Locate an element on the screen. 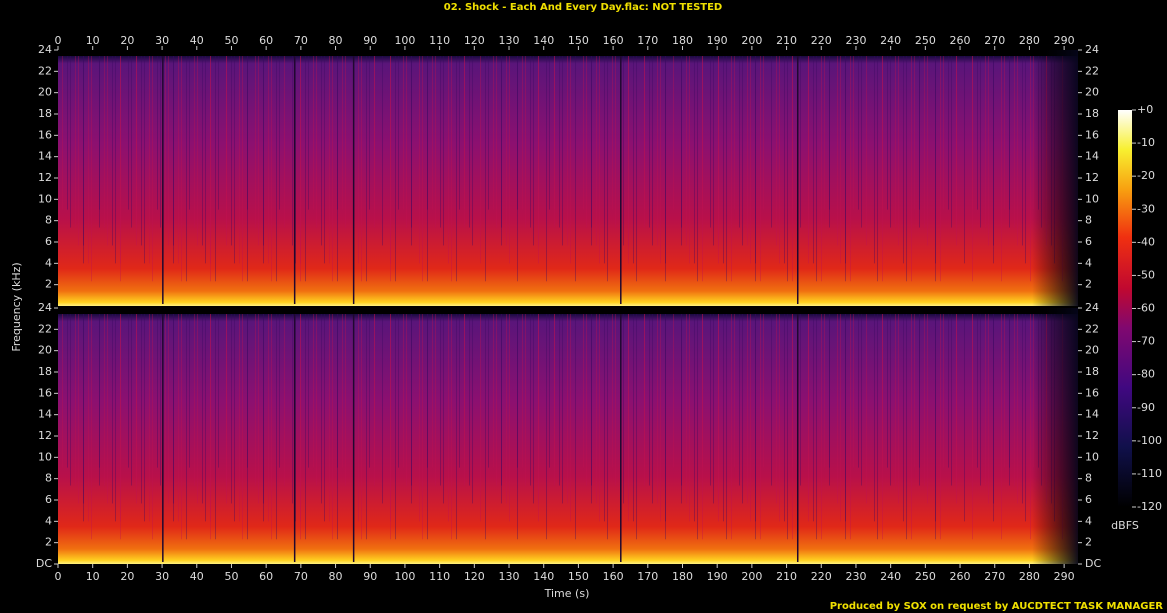 The height and width of the screenshot is (613, 1167). colorbar-tick-label: -120 is located at coordinates (1149, 506).